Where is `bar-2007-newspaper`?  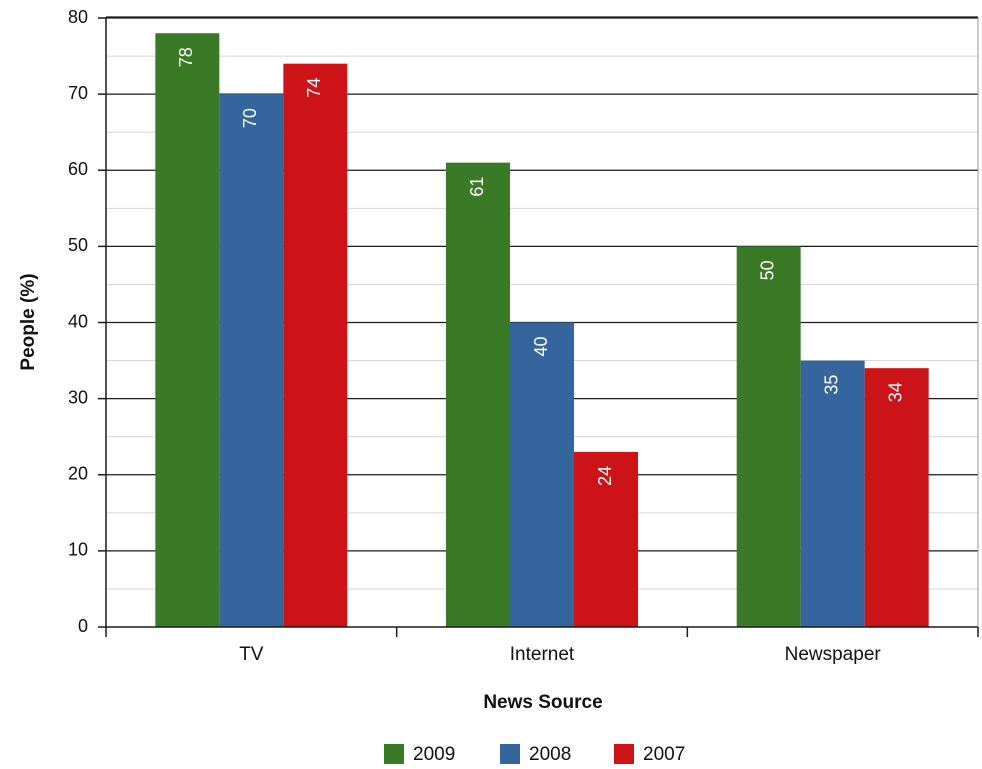 bar-2007-newspaper is located at coordinates (896, 497).